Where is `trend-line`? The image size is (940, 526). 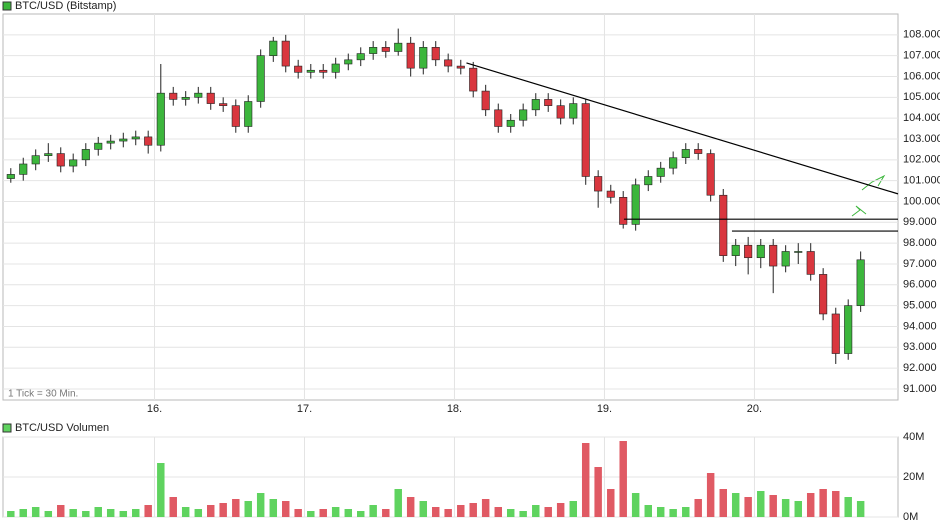 trend-line is located at coordinates (682, 128).